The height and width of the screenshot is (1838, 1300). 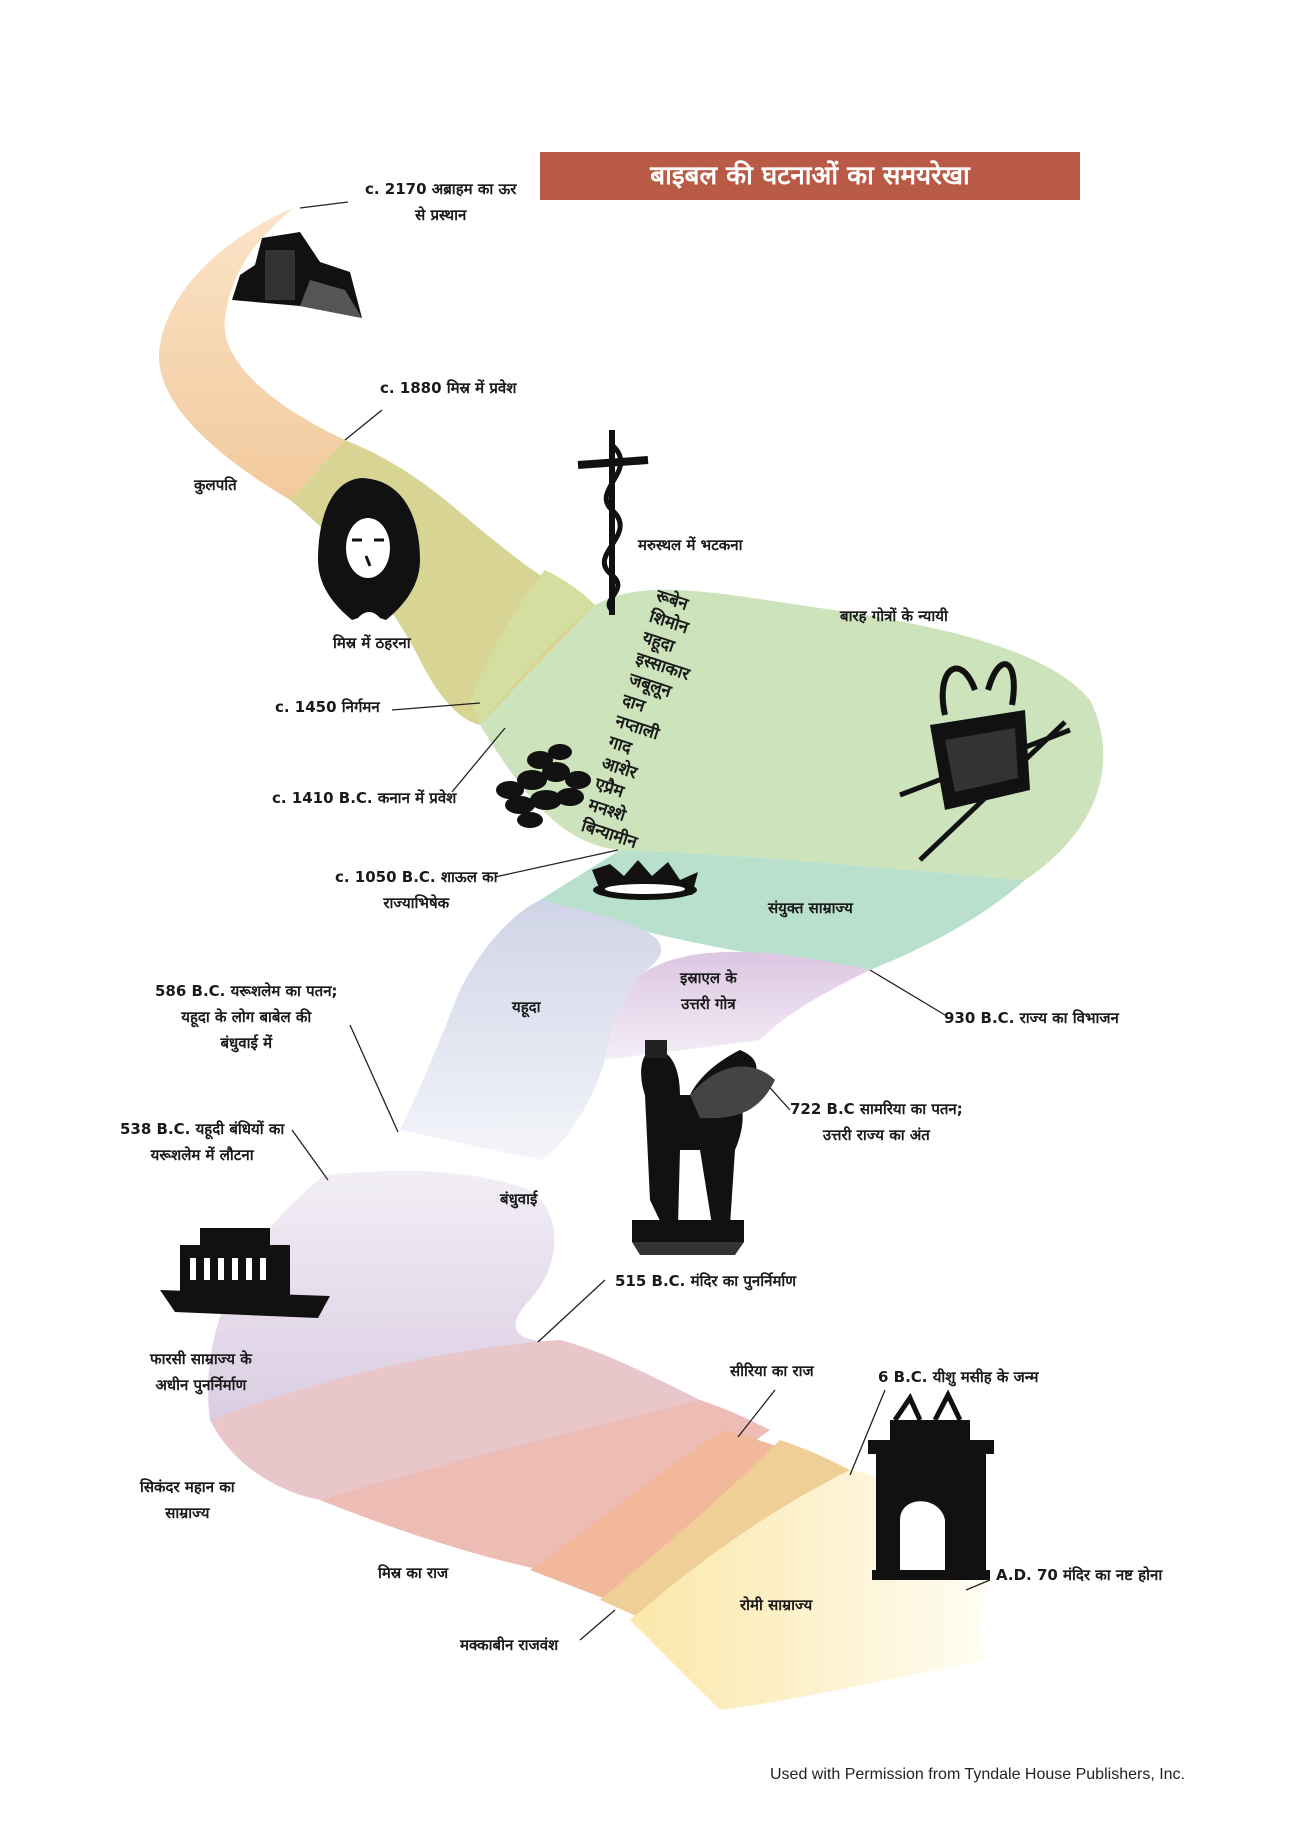 What do you see at coordinates (613, 522) in the screenshot?
I see `bronze-serpent-icon` at bounding box center [613, 522].